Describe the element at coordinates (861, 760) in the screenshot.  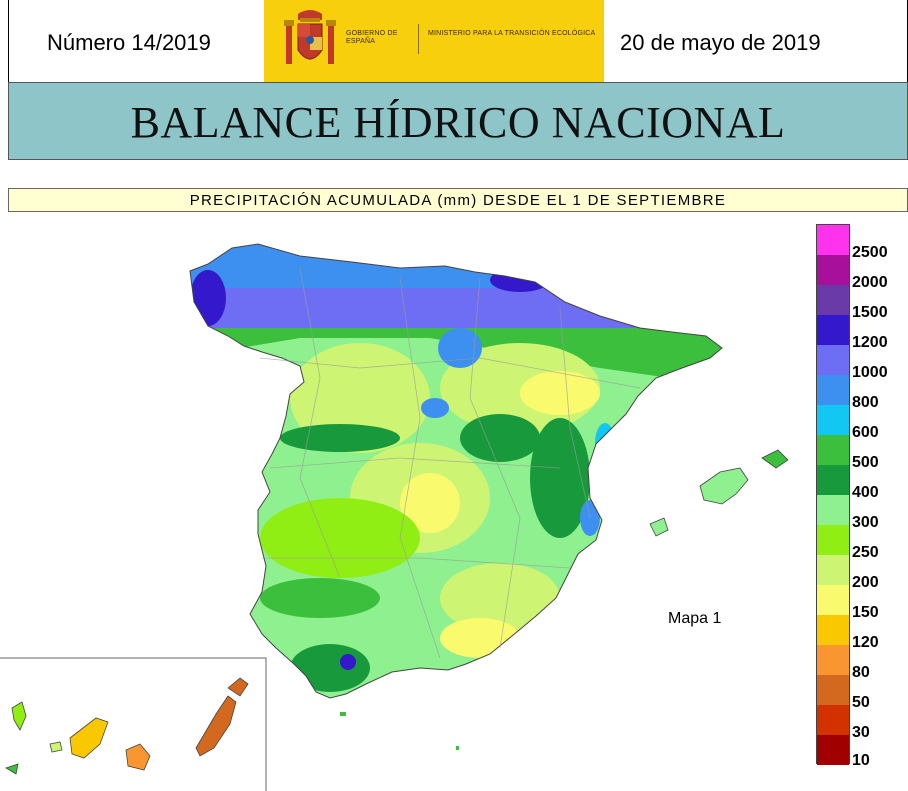
I see `legend-label: 10` at that location.